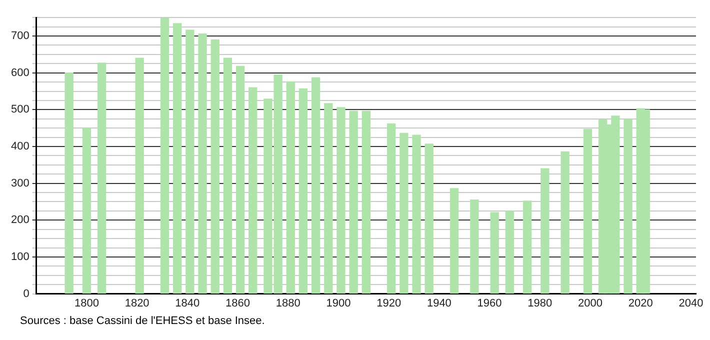 The width and height of the screenshot is (710, 340). I want to click on x-tick-label: 1920, so click(389, 303).